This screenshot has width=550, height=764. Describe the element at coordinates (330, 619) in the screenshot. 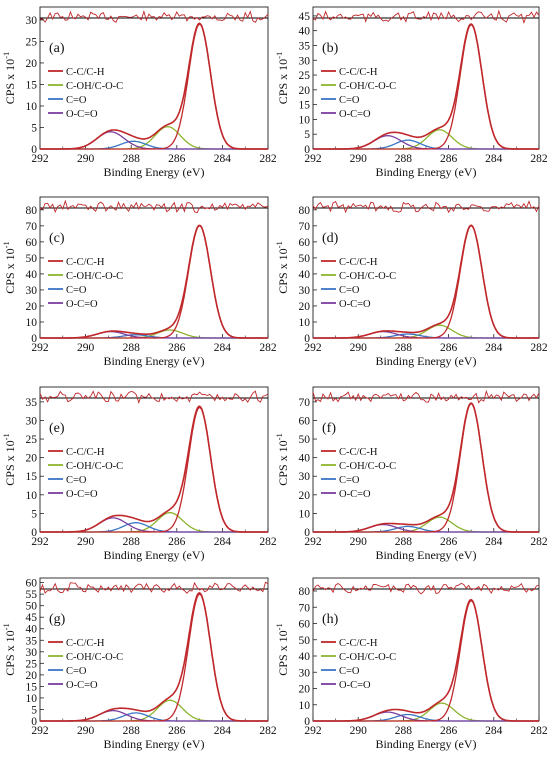

I see `panel-label: (h)` at that location.